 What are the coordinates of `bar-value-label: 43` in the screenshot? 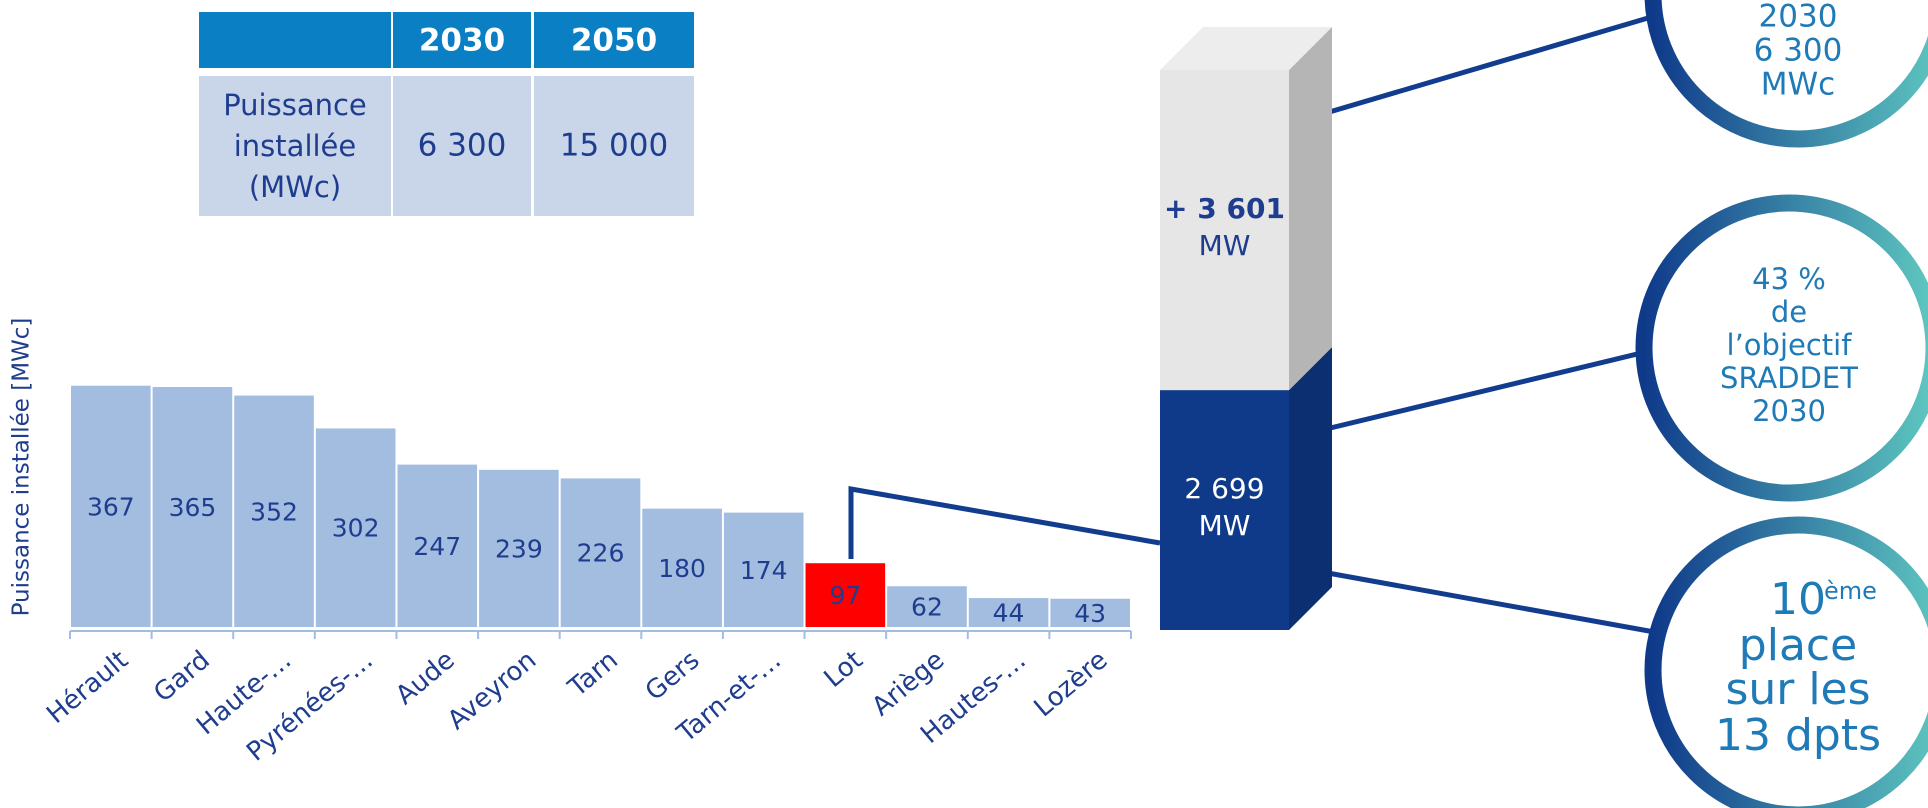 It's located at (1090, 613).